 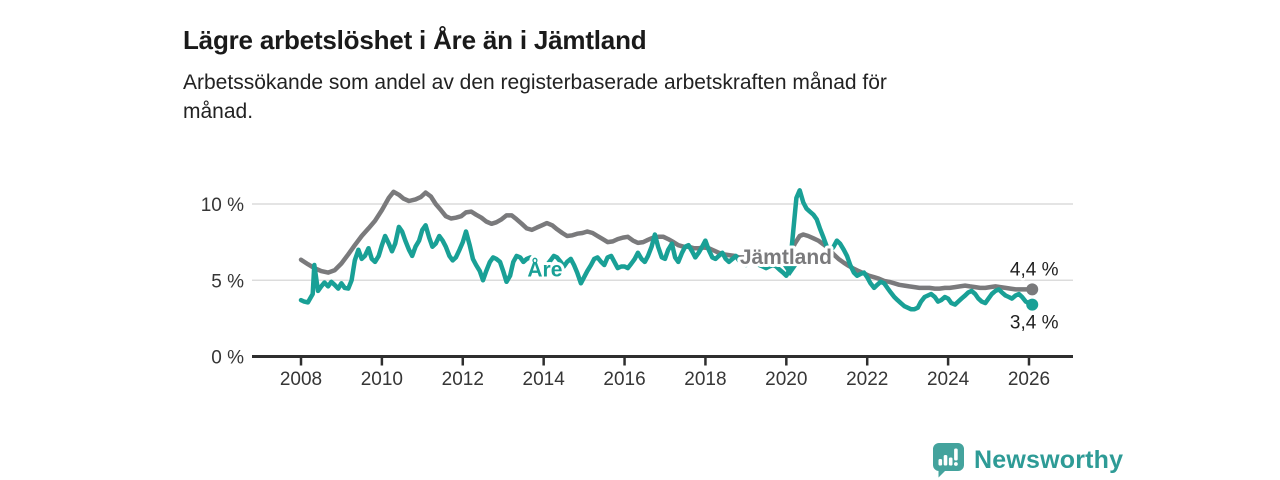 I want to click on y-tick-label: 5 %, so click(x=227, y=281).